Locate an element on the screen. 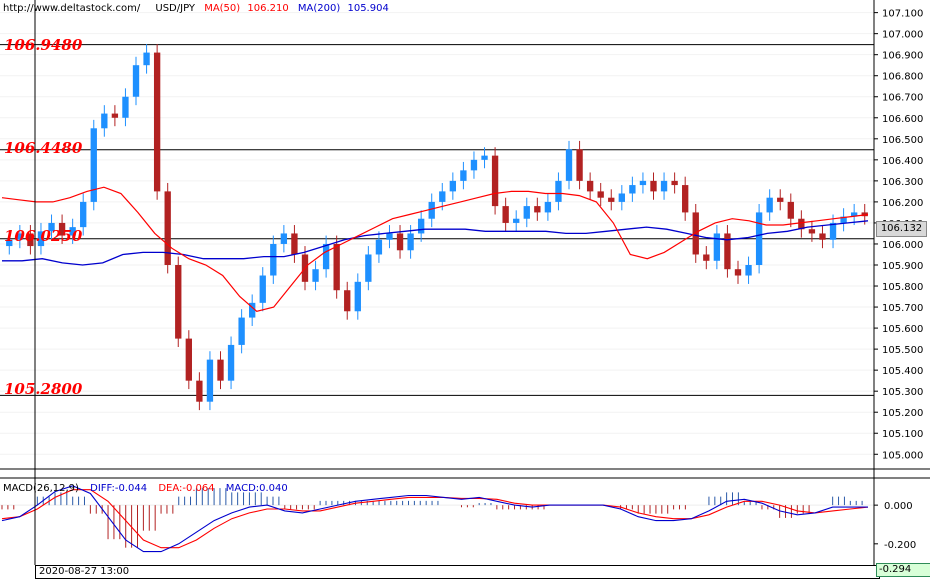 This screenshot has width=930, height=579. macd-dea: DEA:-0.064 is located at coordinates (186, 488).